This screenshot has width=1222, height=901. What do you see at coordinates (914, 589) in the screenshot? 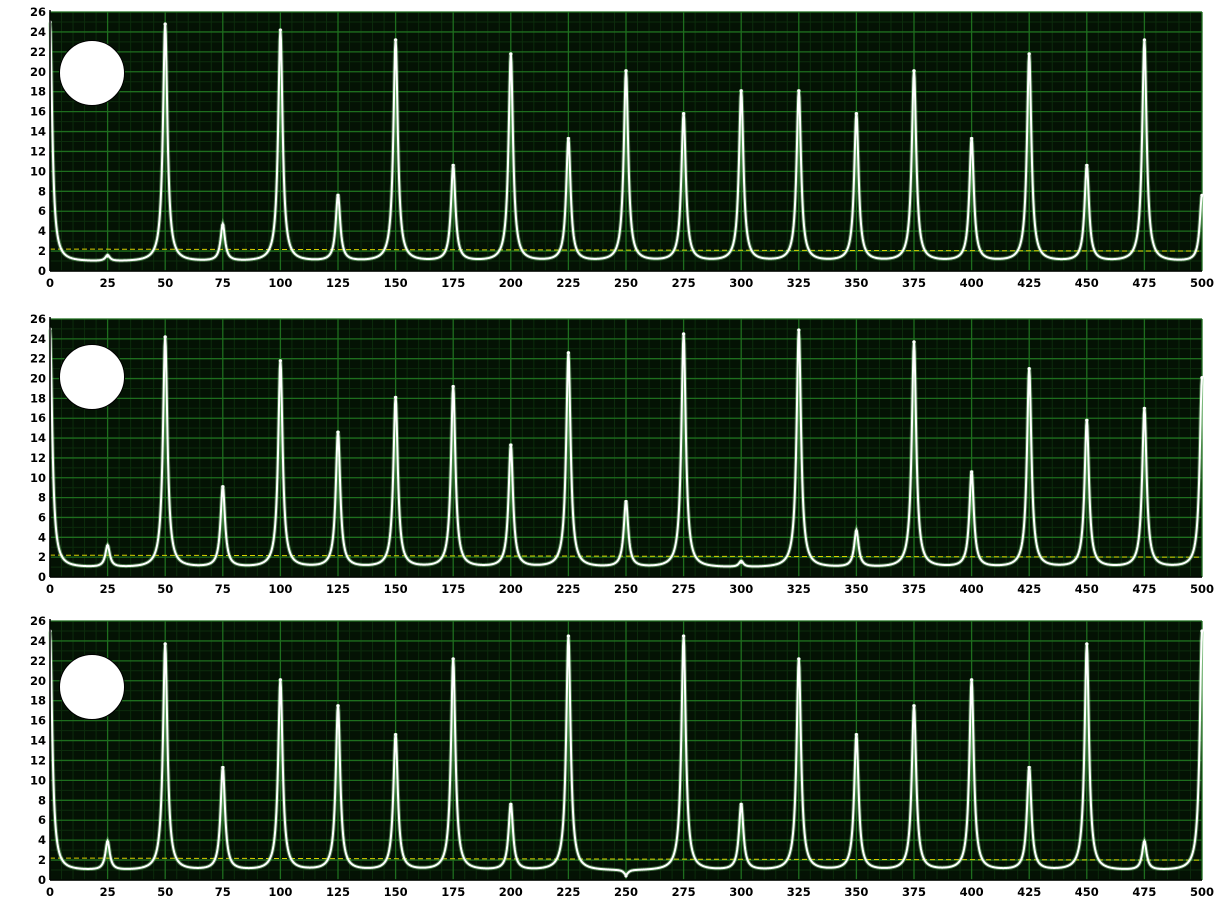
I see `x-tick-label: 375` at bounding box center [914, 589].